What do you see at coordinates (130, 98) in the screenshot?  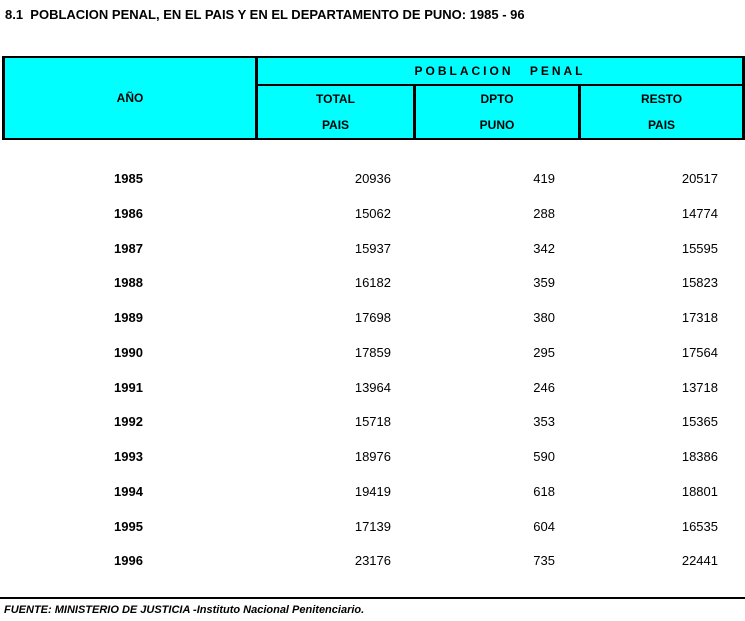 I see `year-column-header: AÑO` at bounding box center [130, 98].